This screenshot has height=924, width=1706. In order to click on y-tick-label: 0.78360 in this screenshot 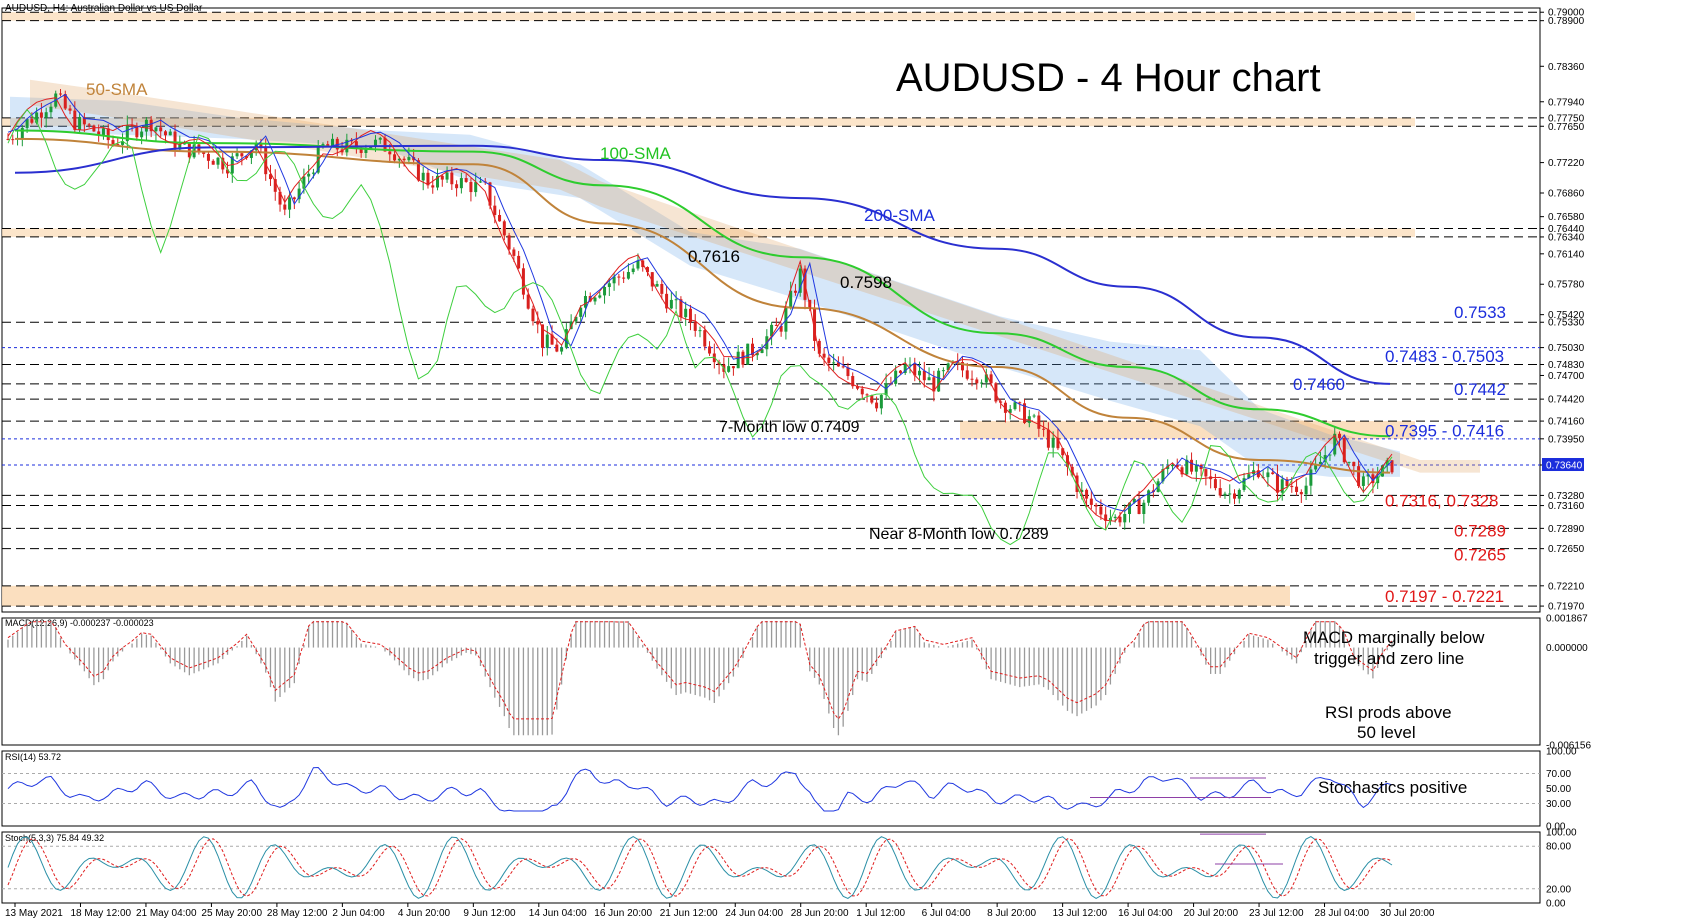, I will do `click(1566, 67)`.